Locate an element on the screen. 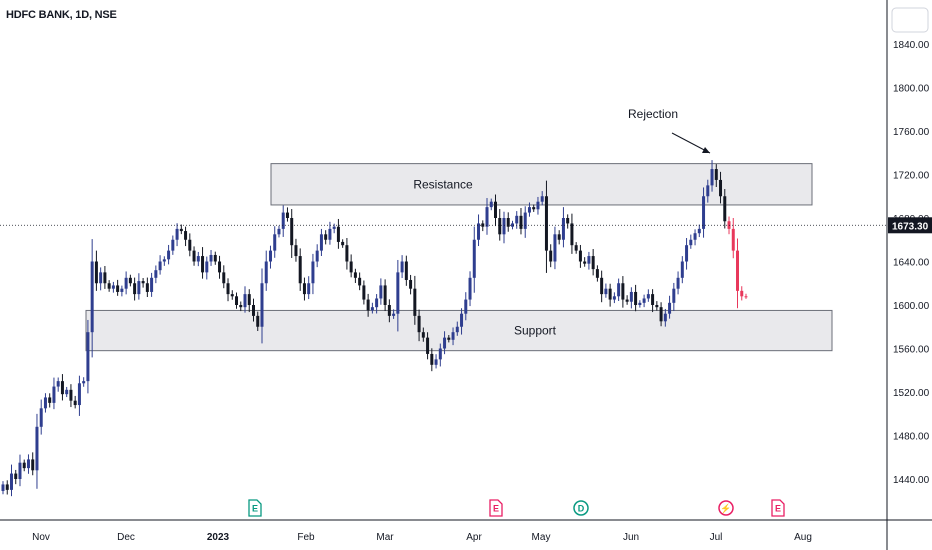 The width and height of the screenshot is (932, 550). event-split-icon is located at coordinates (726, 508).